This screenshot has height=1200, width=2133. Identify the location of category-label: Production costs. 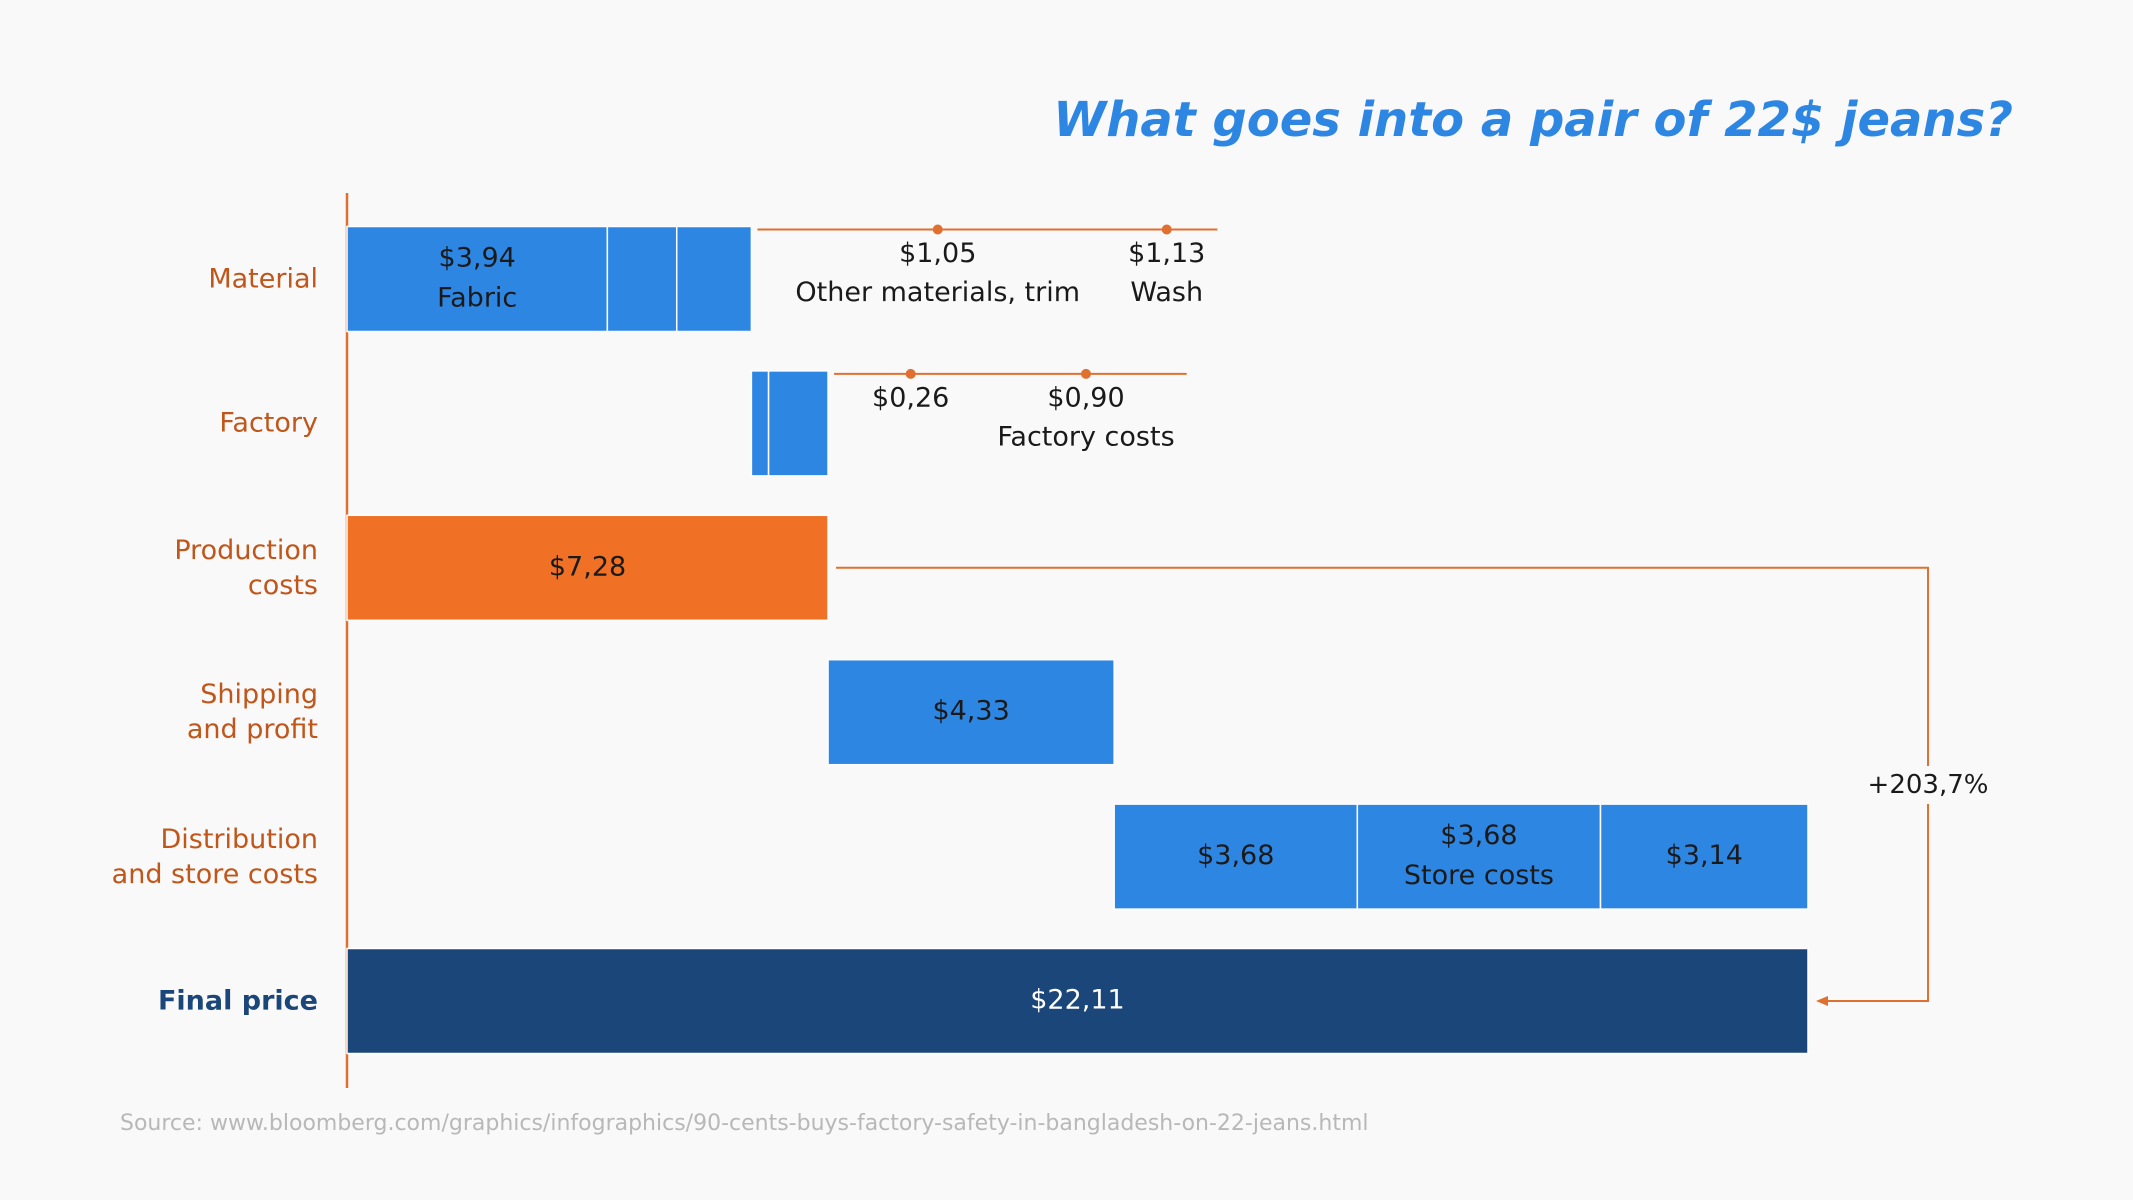
(246, 567).